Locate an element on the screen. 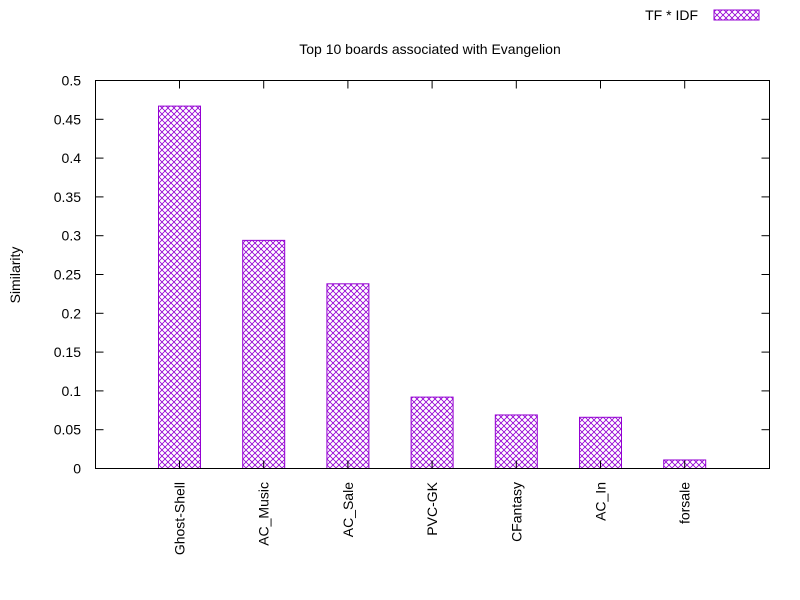  y-tick-label: 0.4 is located at coordinates (72, 158).